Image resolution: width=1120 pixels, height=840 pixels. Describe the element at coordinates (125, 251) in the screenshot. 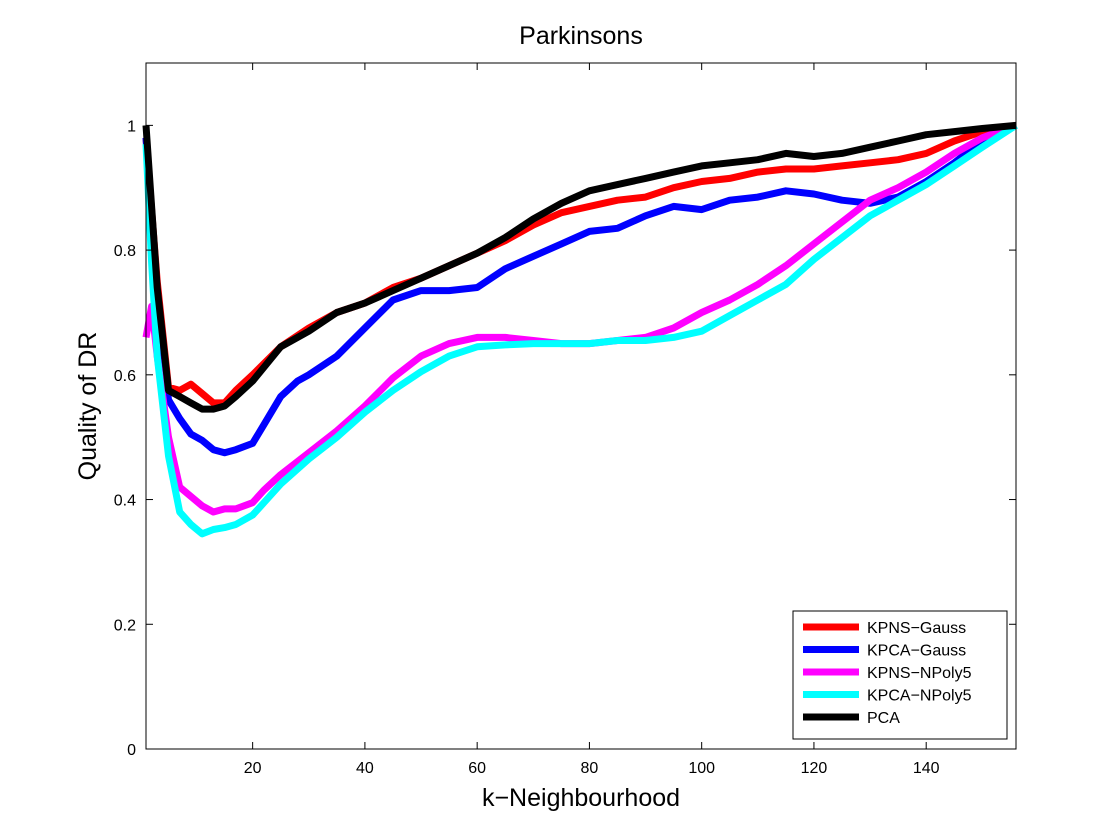

I see `y-tick-label: 0.8` at that location.